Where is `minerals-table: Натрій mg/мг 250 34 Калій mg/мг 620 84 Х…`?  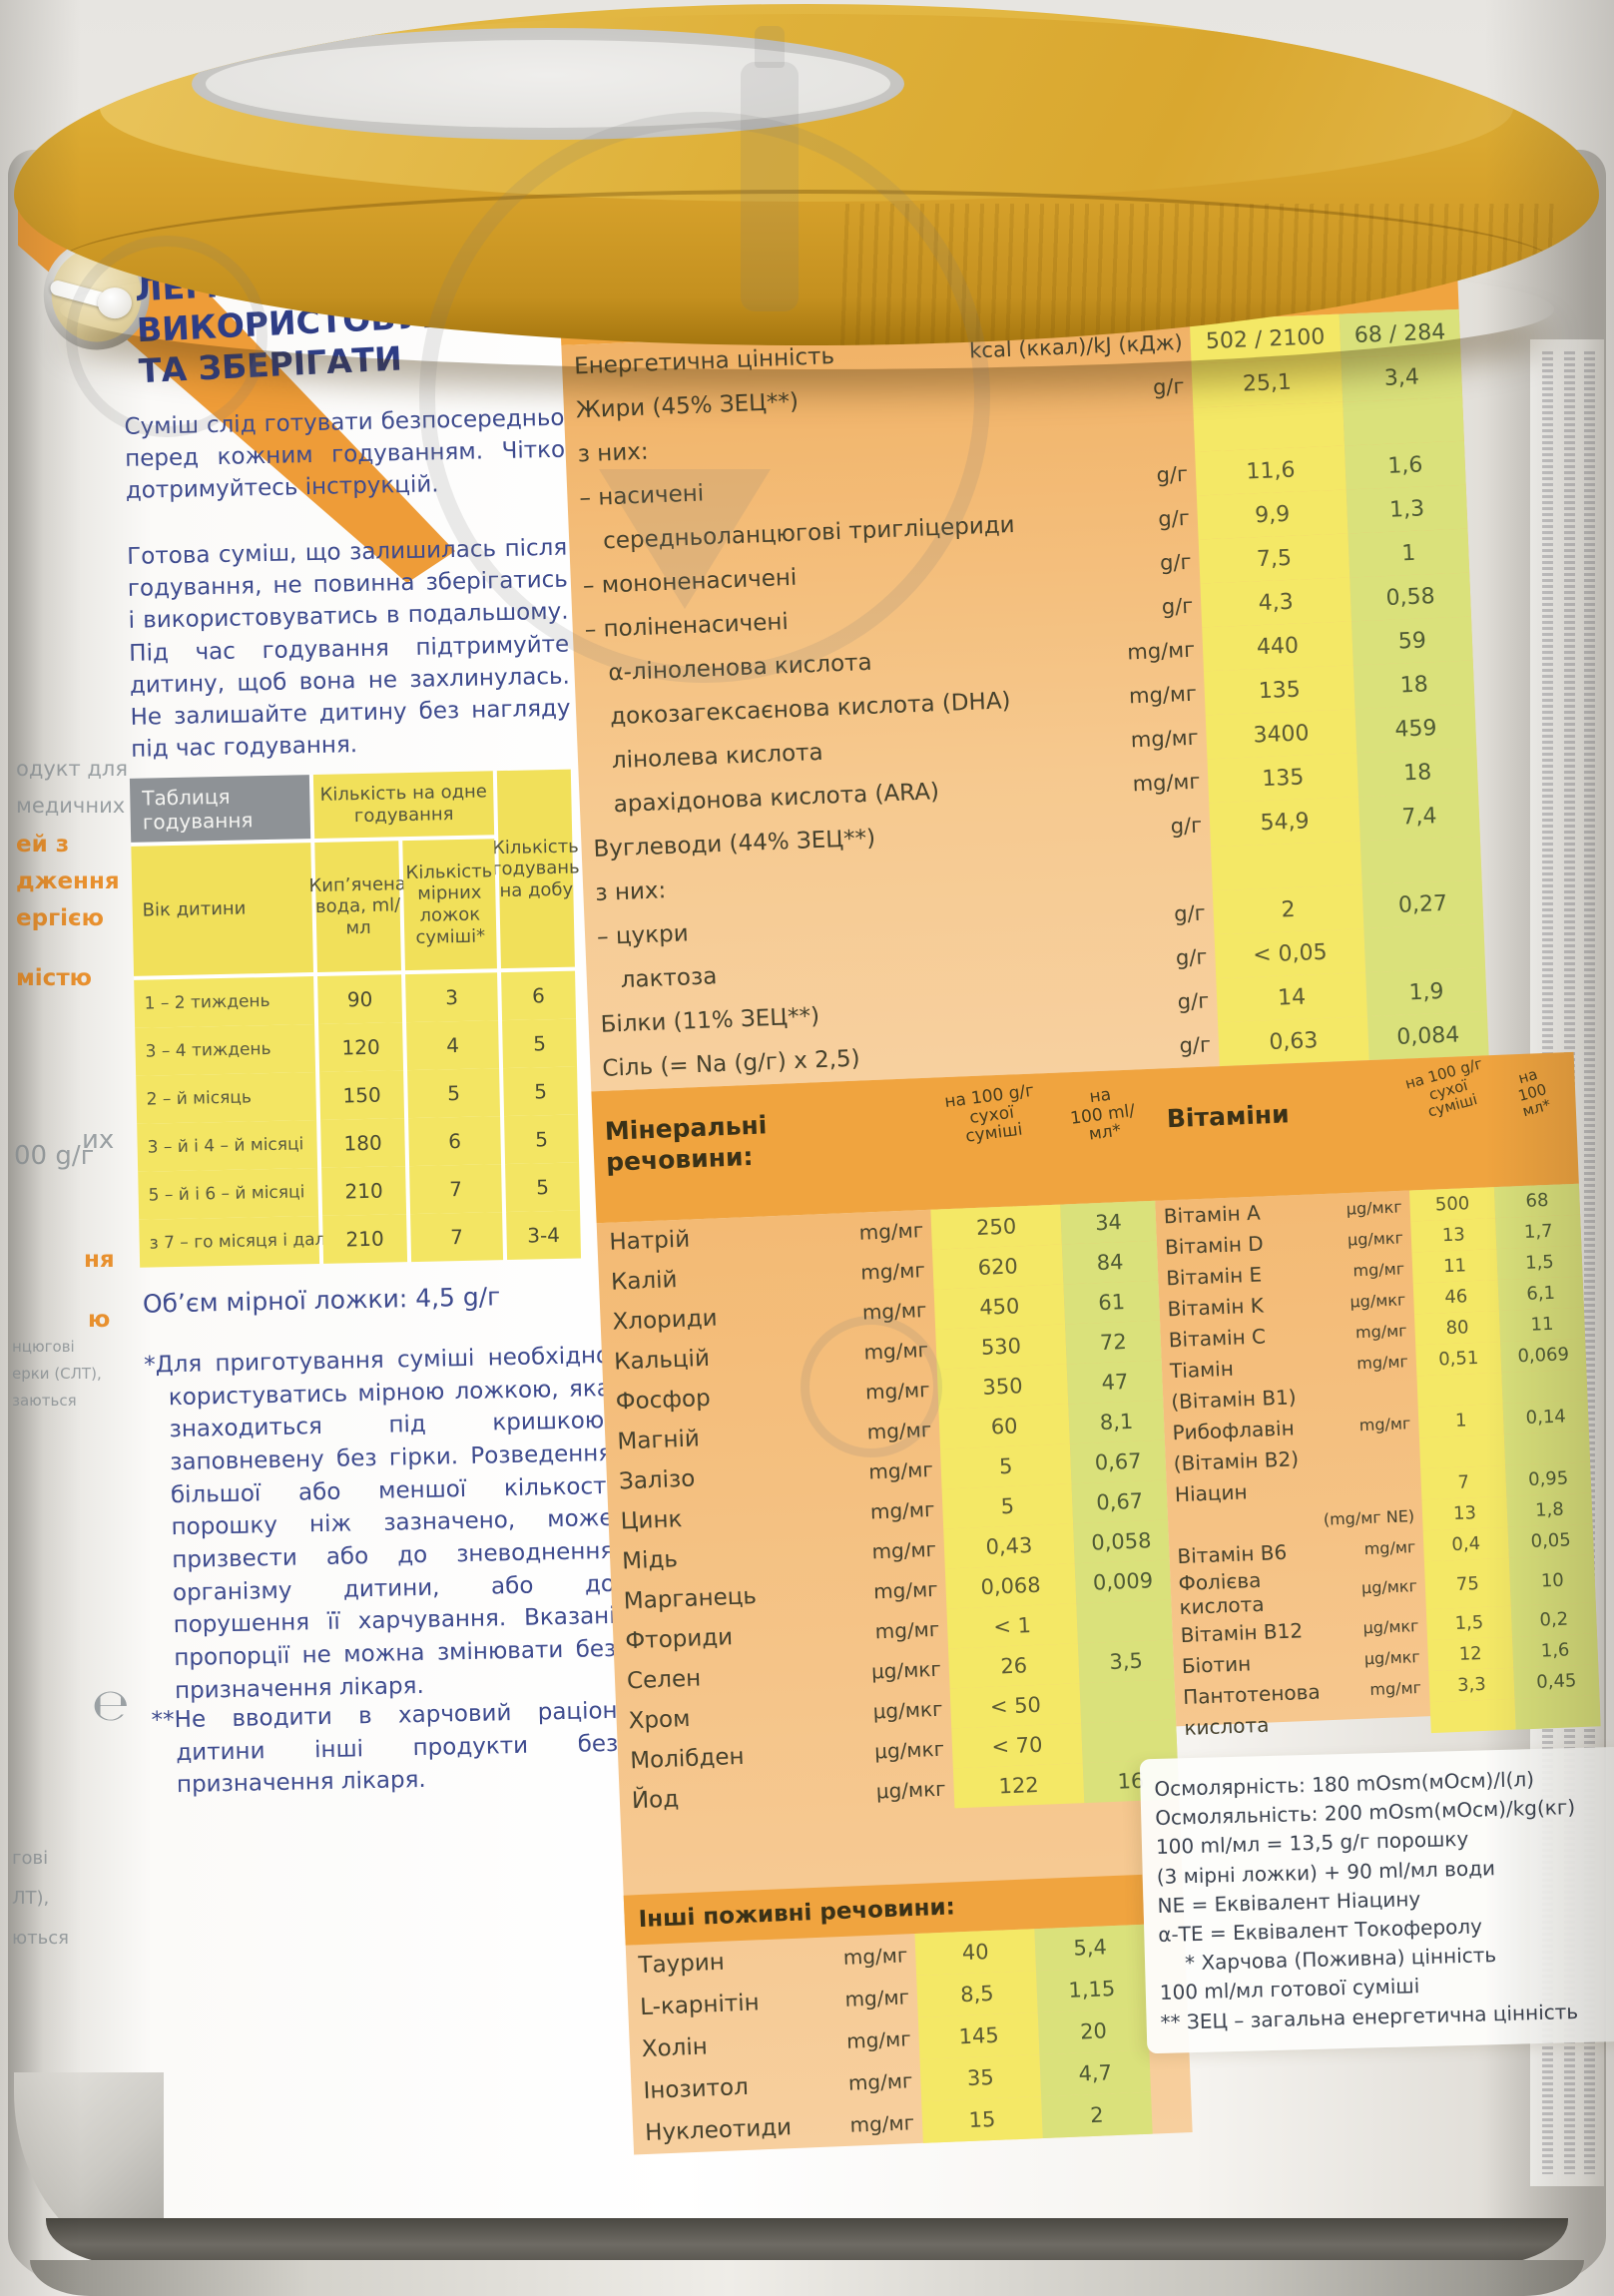 minerals-table: Натрій mg/мг 250 34 Калій mg/мг 620 84 Х… is located at coordinates (888, 1511).